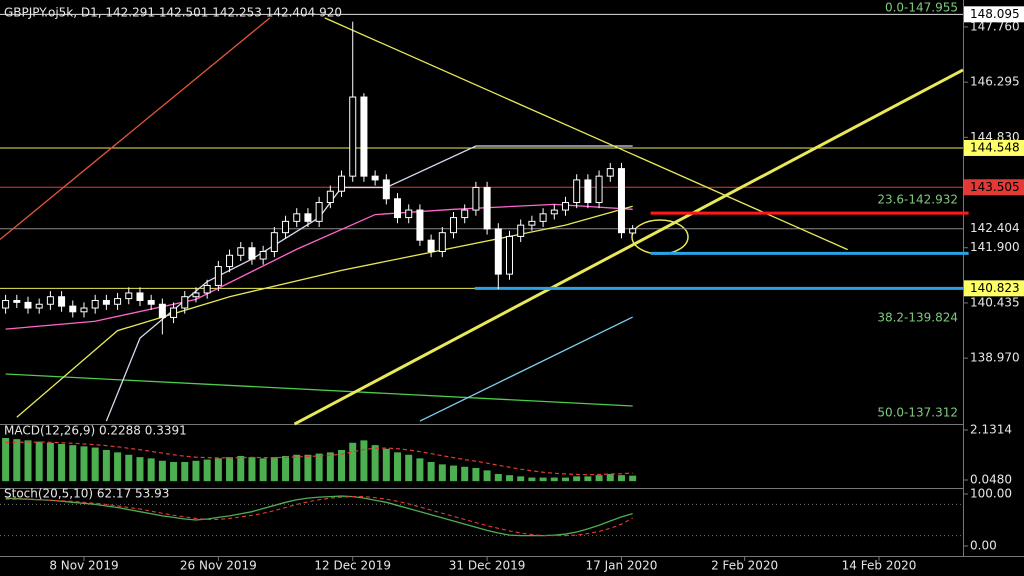  What do you see at coordinates (218, 566) in the screenshot?
I see `x-tick-label: 26 Nov 2019` at bounding box center [218, 566].